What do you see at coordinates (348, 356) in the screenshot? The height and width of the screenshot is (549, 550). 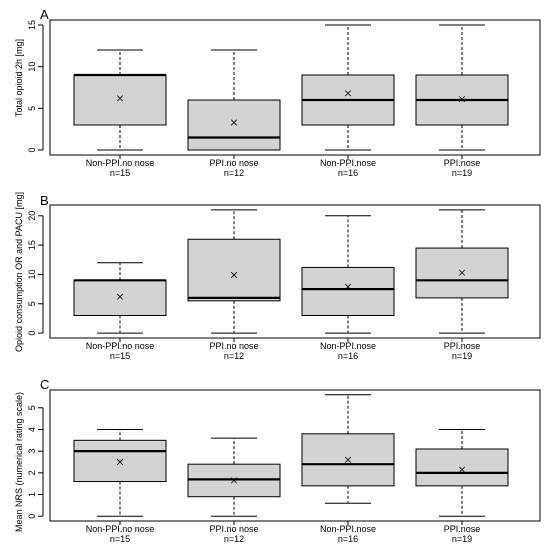 I see `panel-b-n-label: n=16` at bounding box center [348, 356].